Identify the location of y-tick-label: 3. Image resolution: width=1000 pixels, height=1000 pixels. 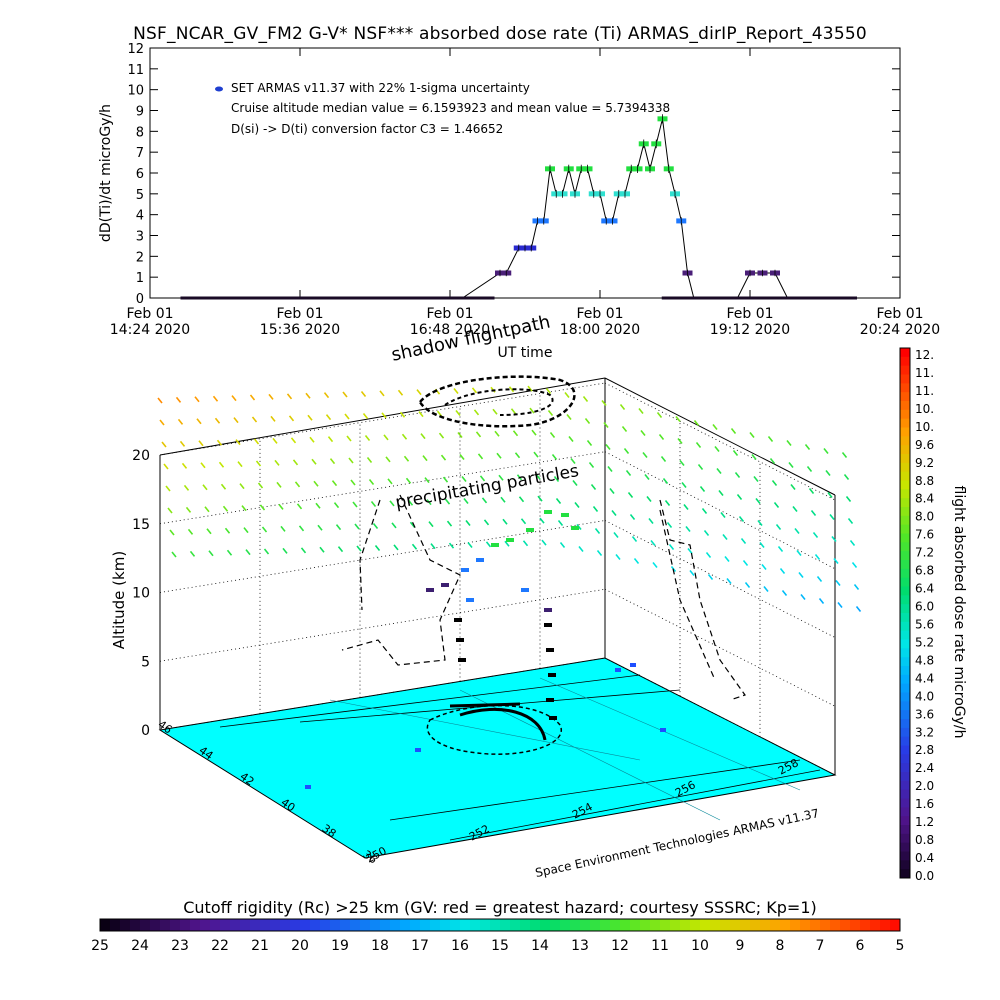
(140, 237).